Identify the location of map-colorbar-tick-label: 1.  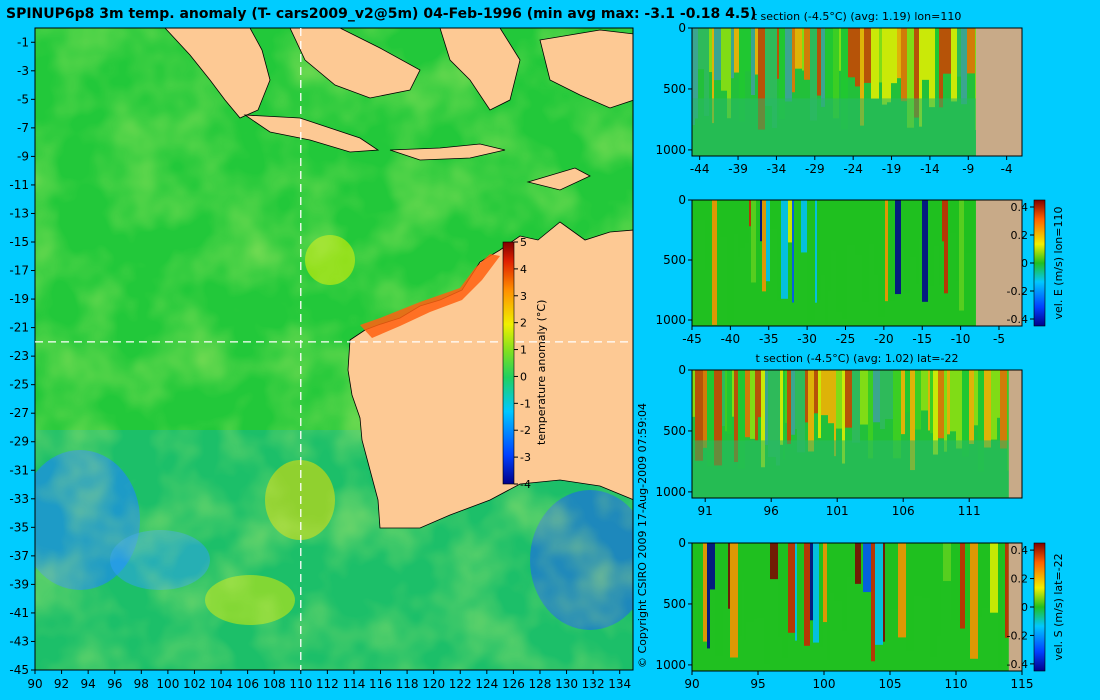
(523, 350).